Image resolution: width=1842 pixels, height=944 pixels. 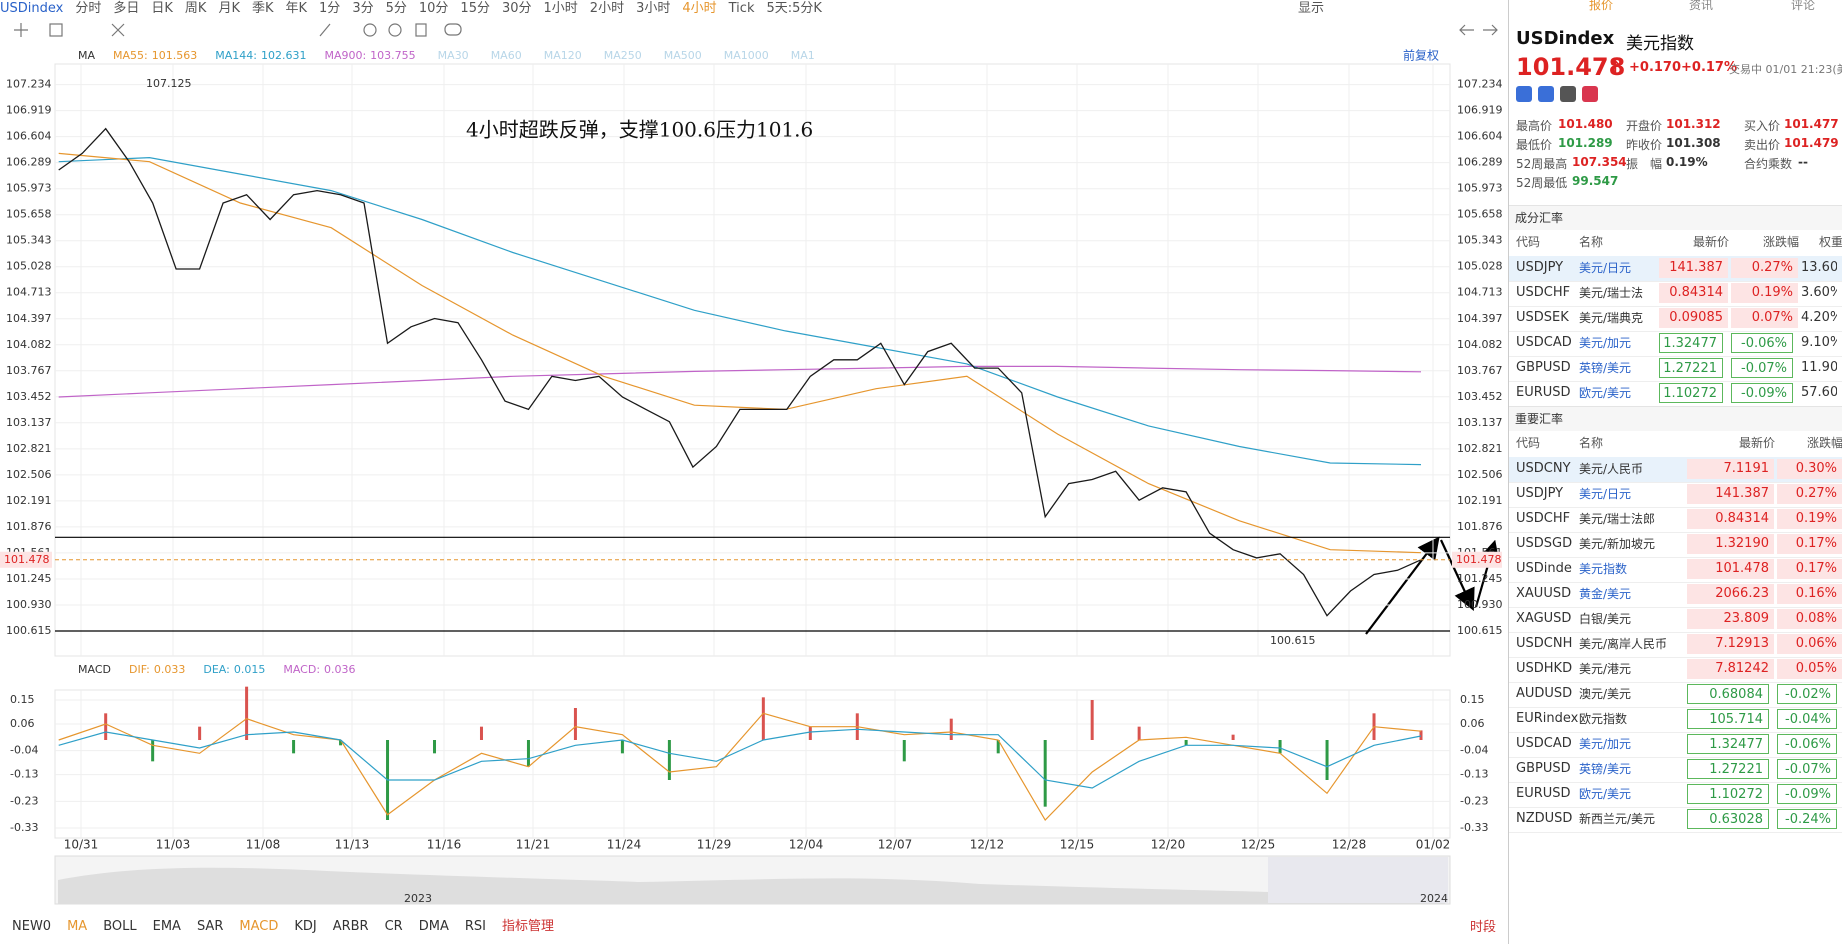 I want to click on period-tab: 周K, so click(x=195, y=8).